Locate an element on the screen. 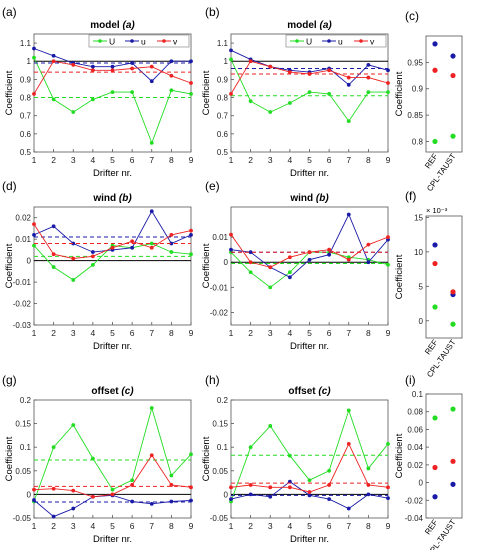 The image size is (484, 550). chart-title-text: model is located at coordinates (302, 25).